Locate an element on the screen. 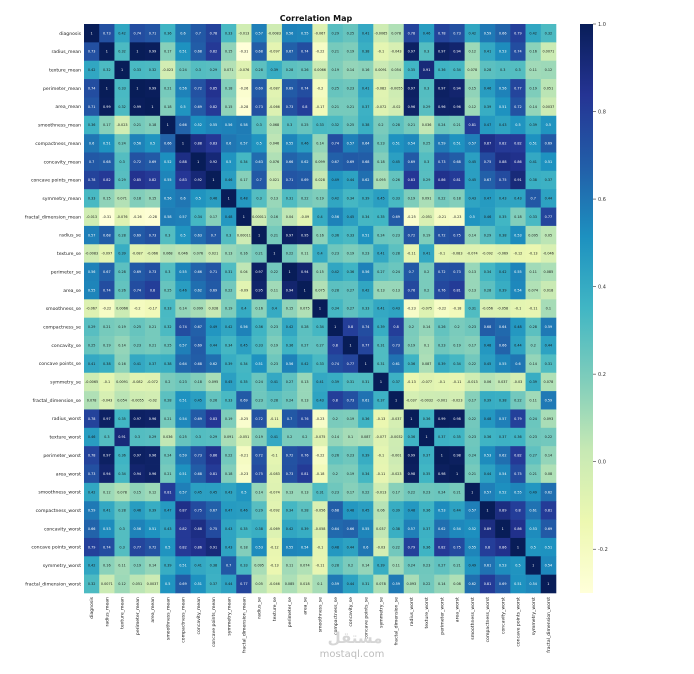  heatmap-cell-label: -0.31 is located at coordinates (243, 52).